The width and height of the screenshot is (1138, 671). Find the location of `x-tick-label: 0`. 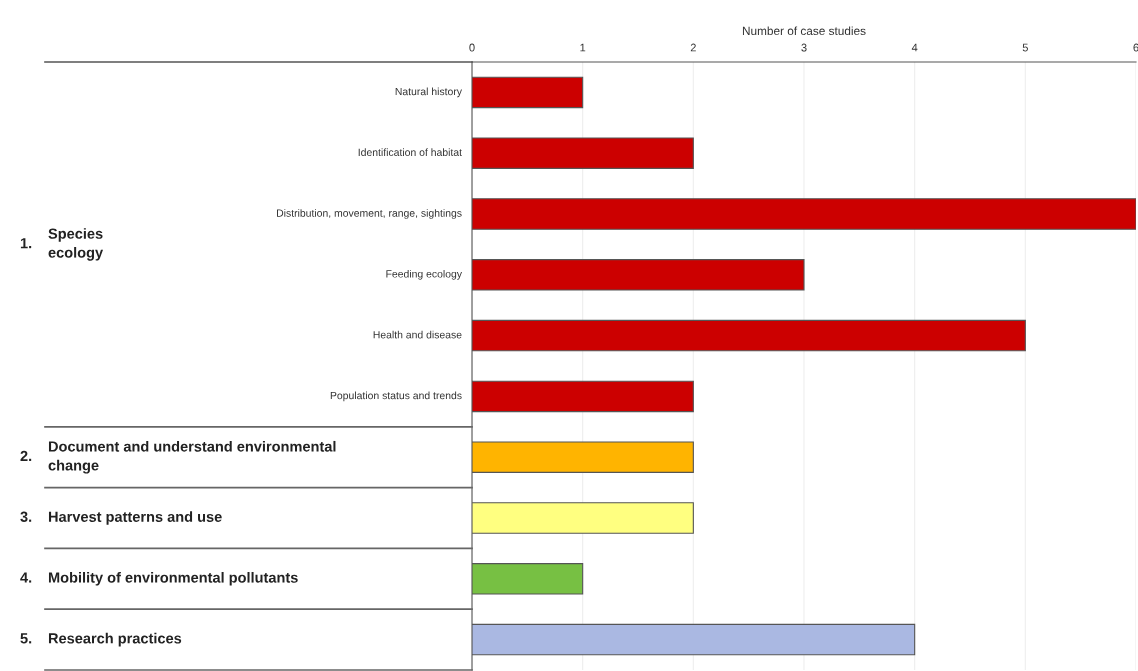

x-tick-label: 0 is located at coordinates (472, 47).